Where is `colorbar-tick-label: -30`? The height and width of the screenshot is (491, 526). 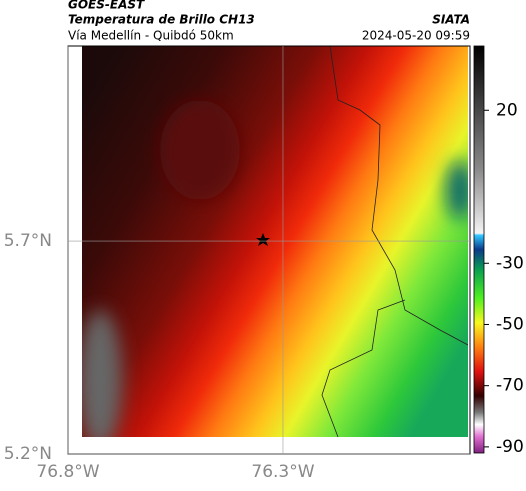
colorbar-tick-label: -30 is located at coordinates (510, 263).